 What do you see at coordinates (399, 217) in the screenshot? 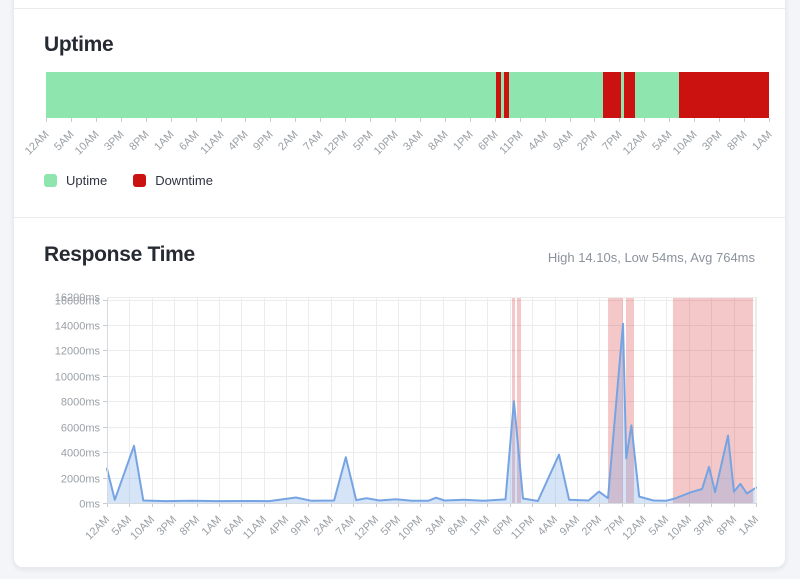
I see `section-divider-middle` at bounding box center [399, 217].